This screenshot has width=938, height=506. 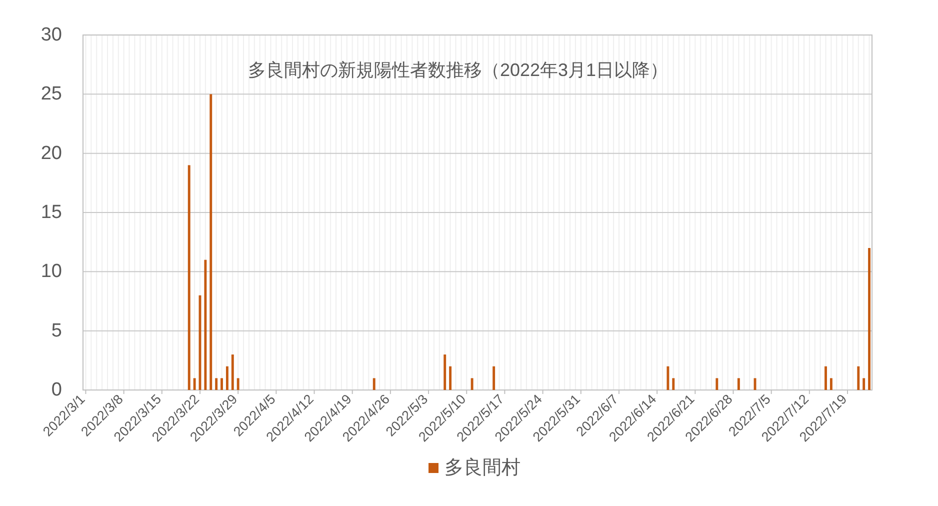 I want to click on y-tick-label: 30, so click(x=51, y=35).